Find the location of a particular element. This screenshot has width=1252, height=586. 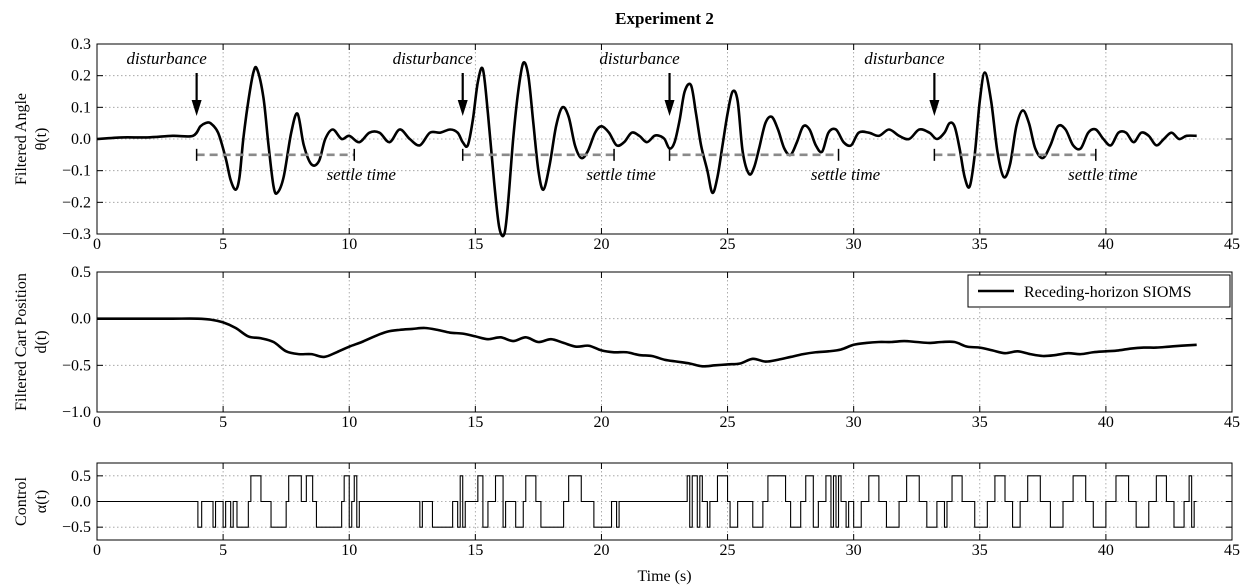

y-tick-label: 0.2 is located at coordinates (81, 76).